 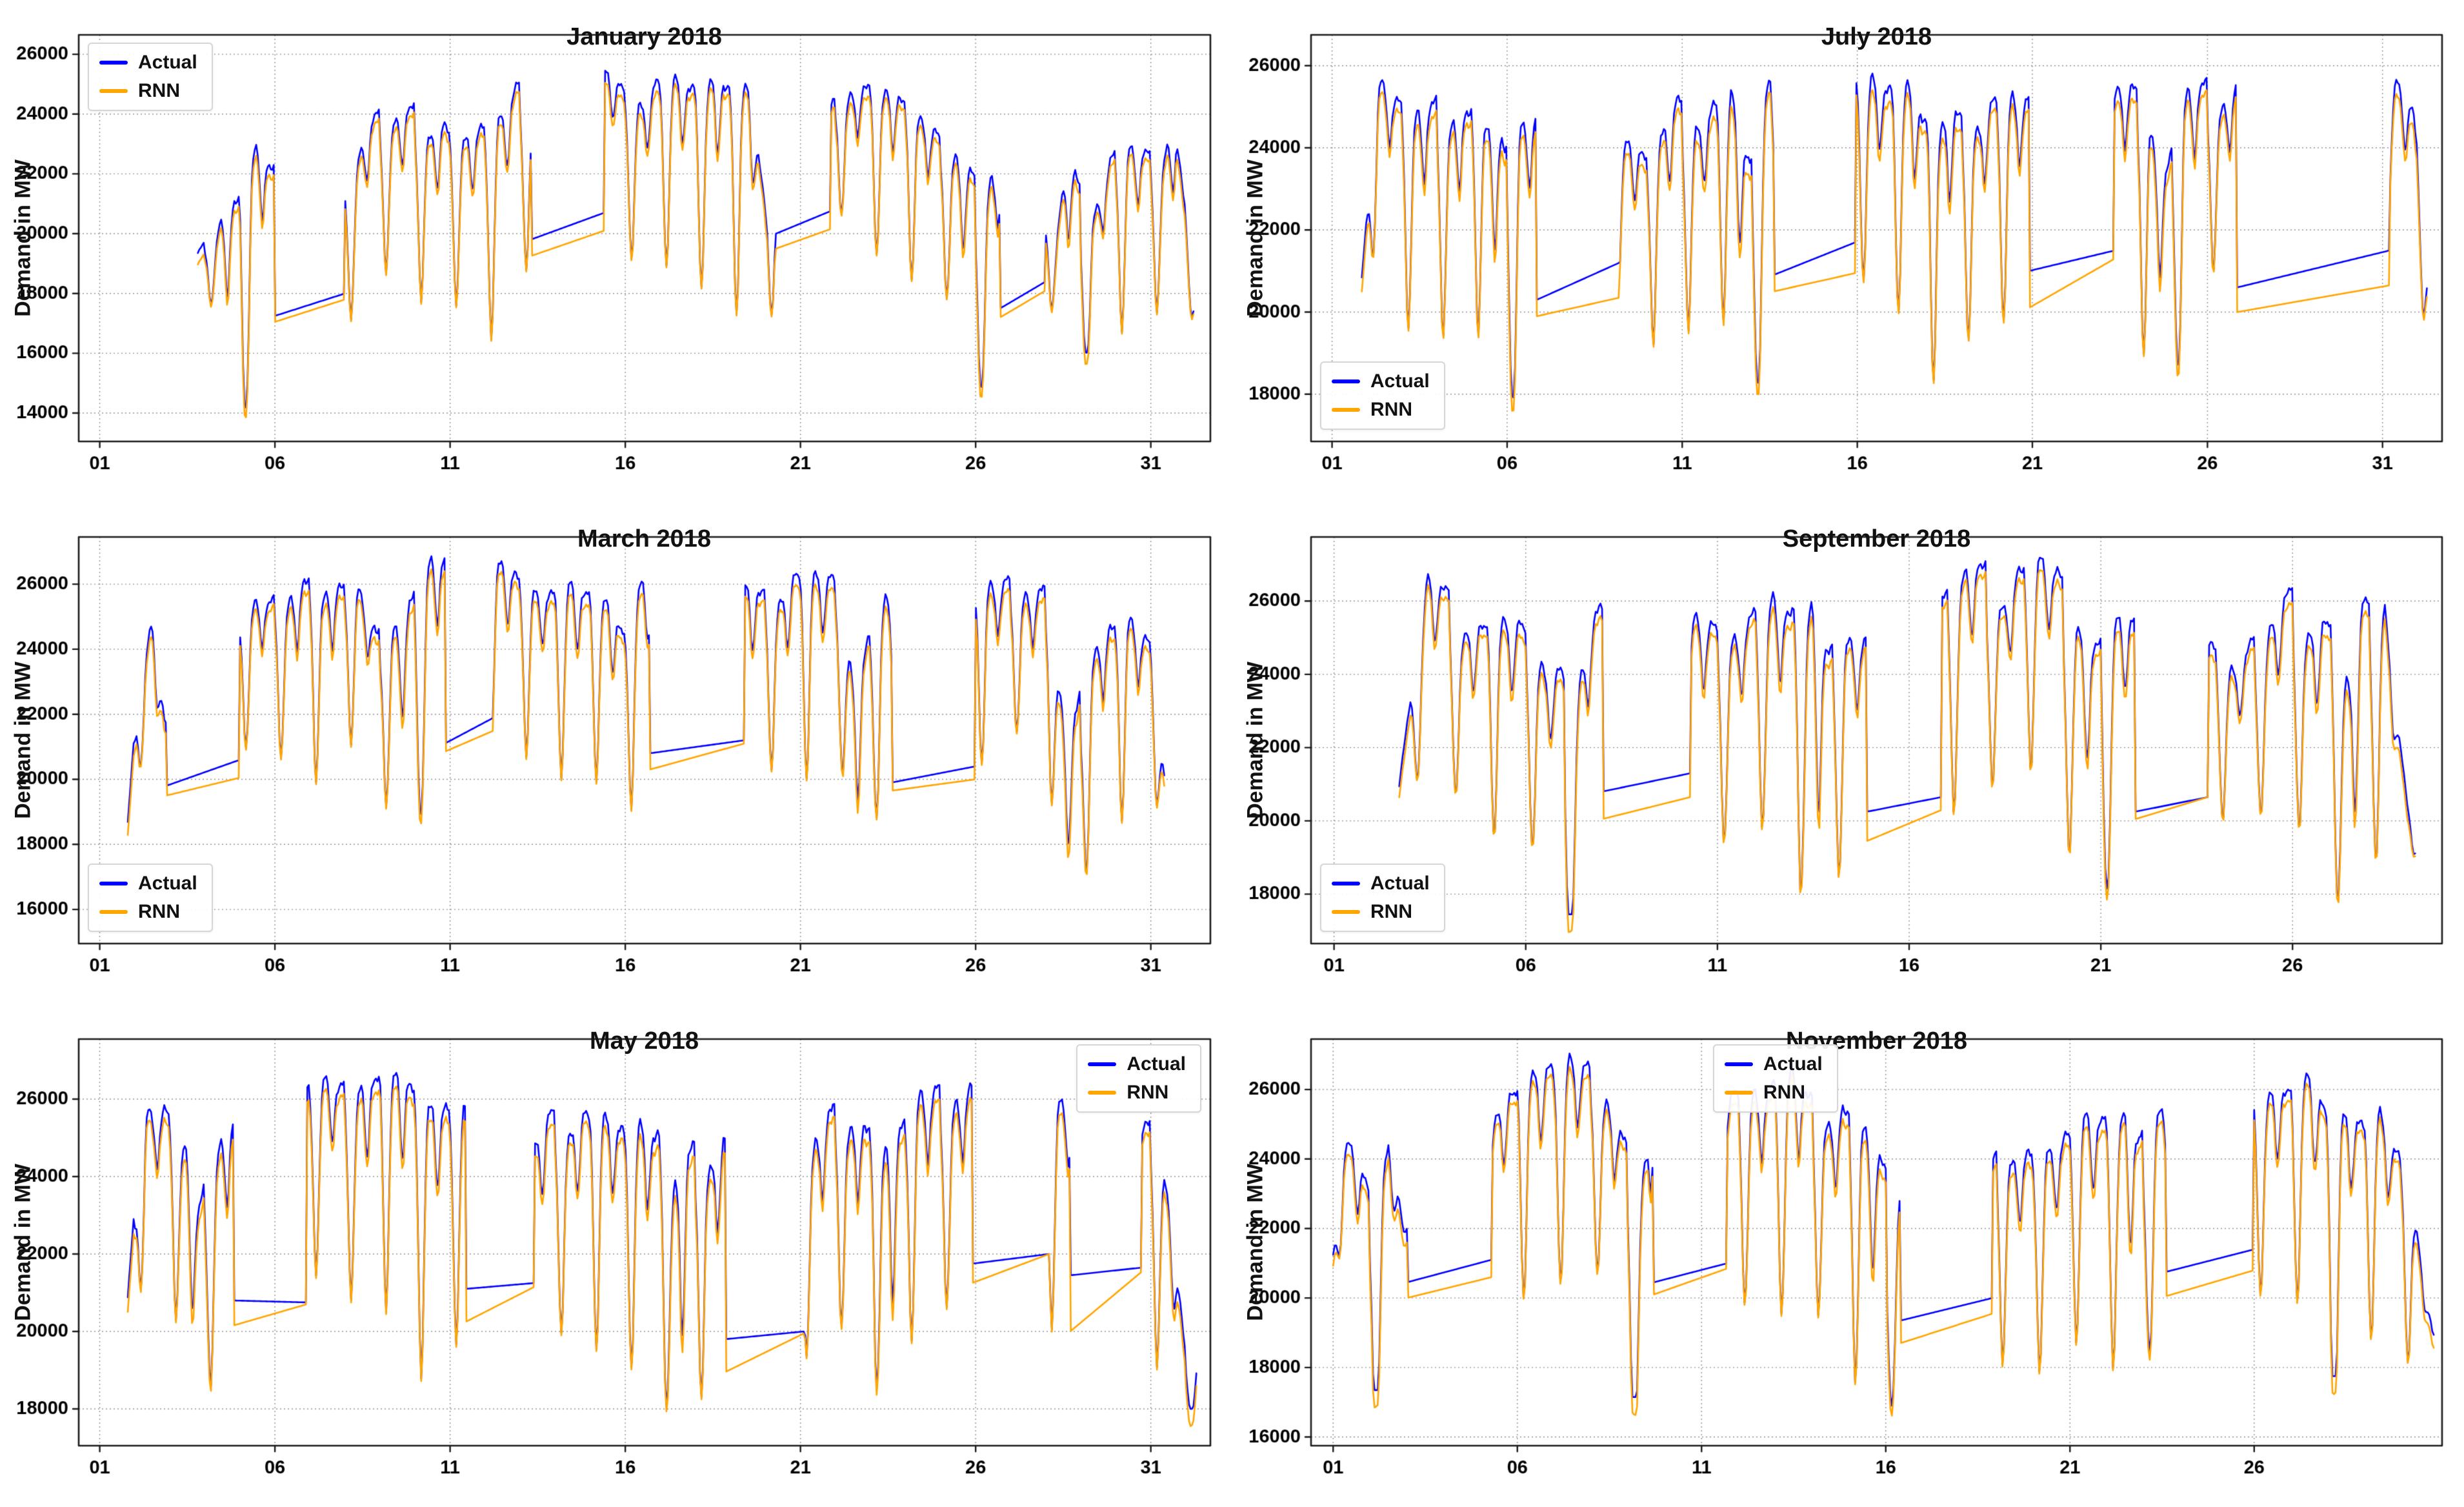 What do you see at coordinates (644, 538) in the screenshot?
I see `chart-title-march: March 2018` at bounding box center [644, 538].